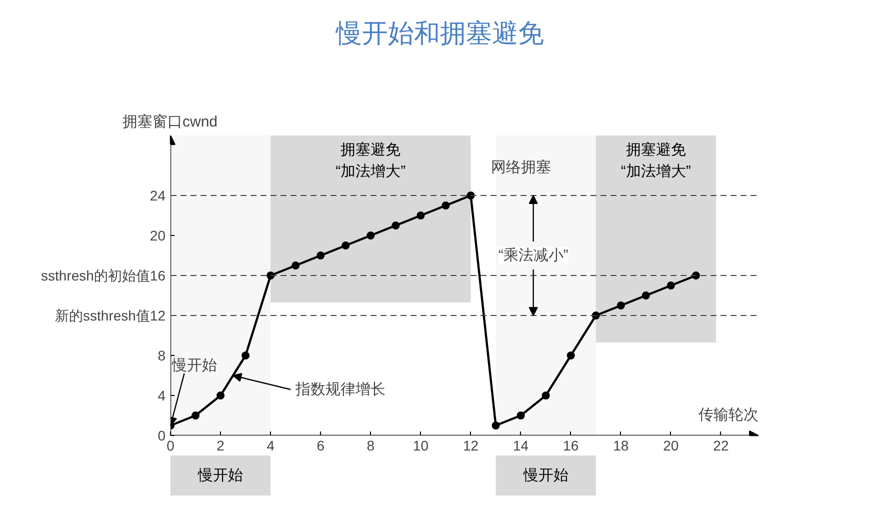 Image resolution: width=882 pixels, height=511 pixels. I want to click on y-tick-label: 4, so click(162, 396).